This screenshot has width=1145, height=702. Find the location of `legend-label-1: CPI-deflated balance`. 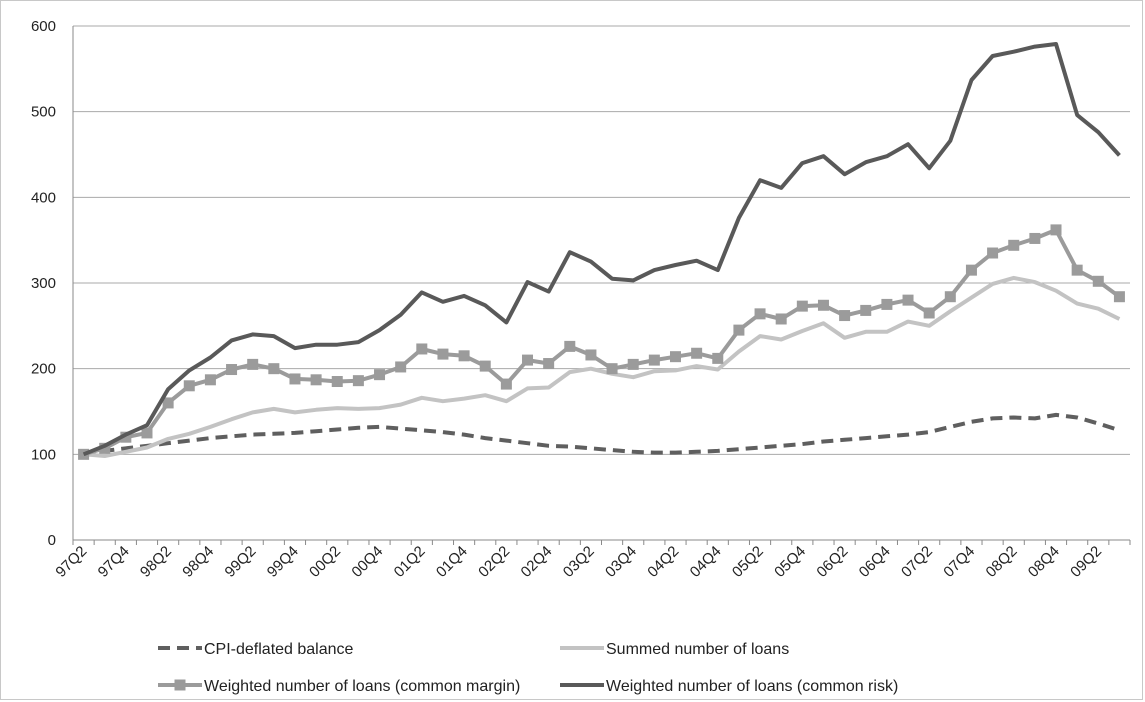

legend-label-1: CPI-deflated balance is located at coordinates (279, 649).